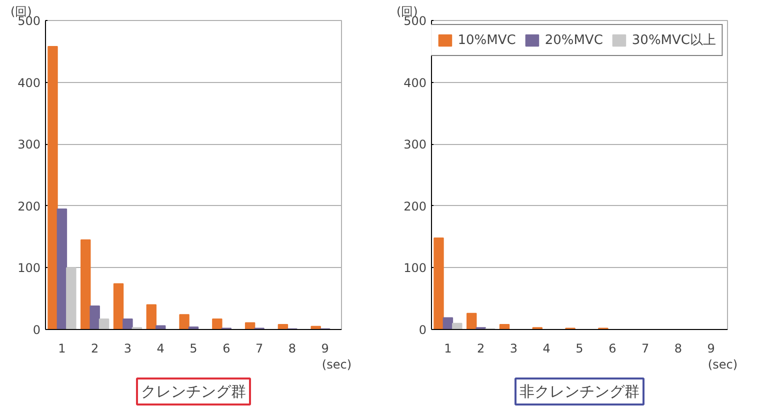 This screenshot has height=409, width=772. I want to click on text: クレンチング群, so click(193, 391).